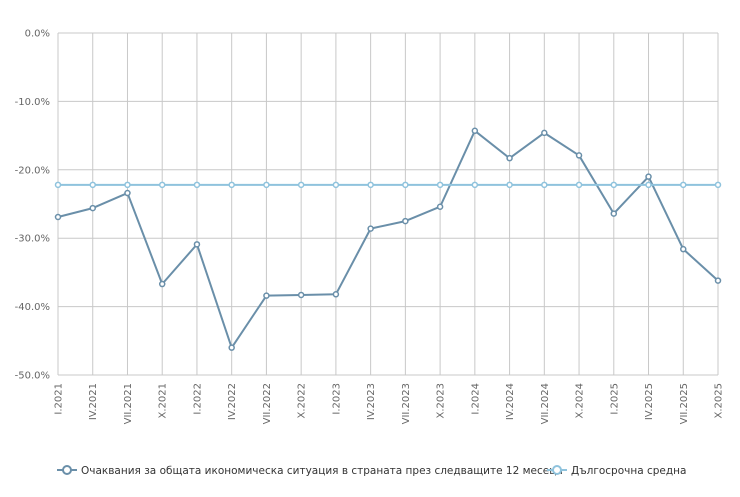  What do you see at coordinates (719, 400) in the screenshot?
I see `x-tick-label: X.2025` at bounding box center [719, 400].